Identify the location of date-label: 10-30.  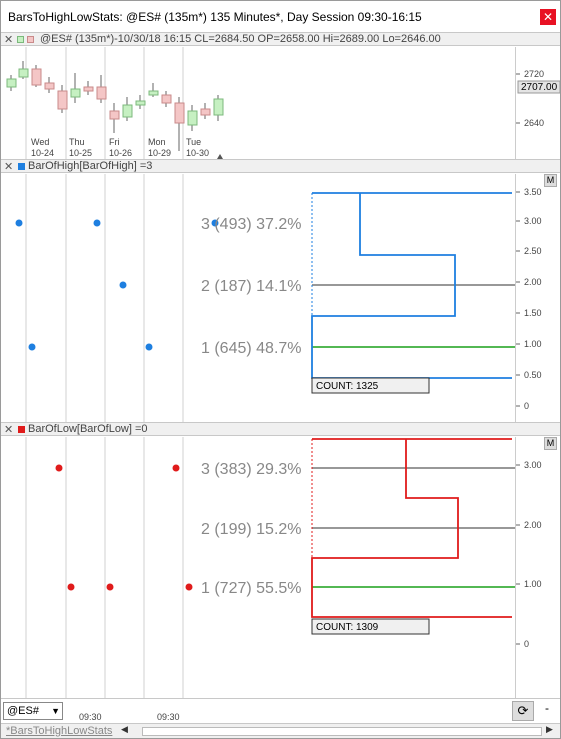
(197, 153).